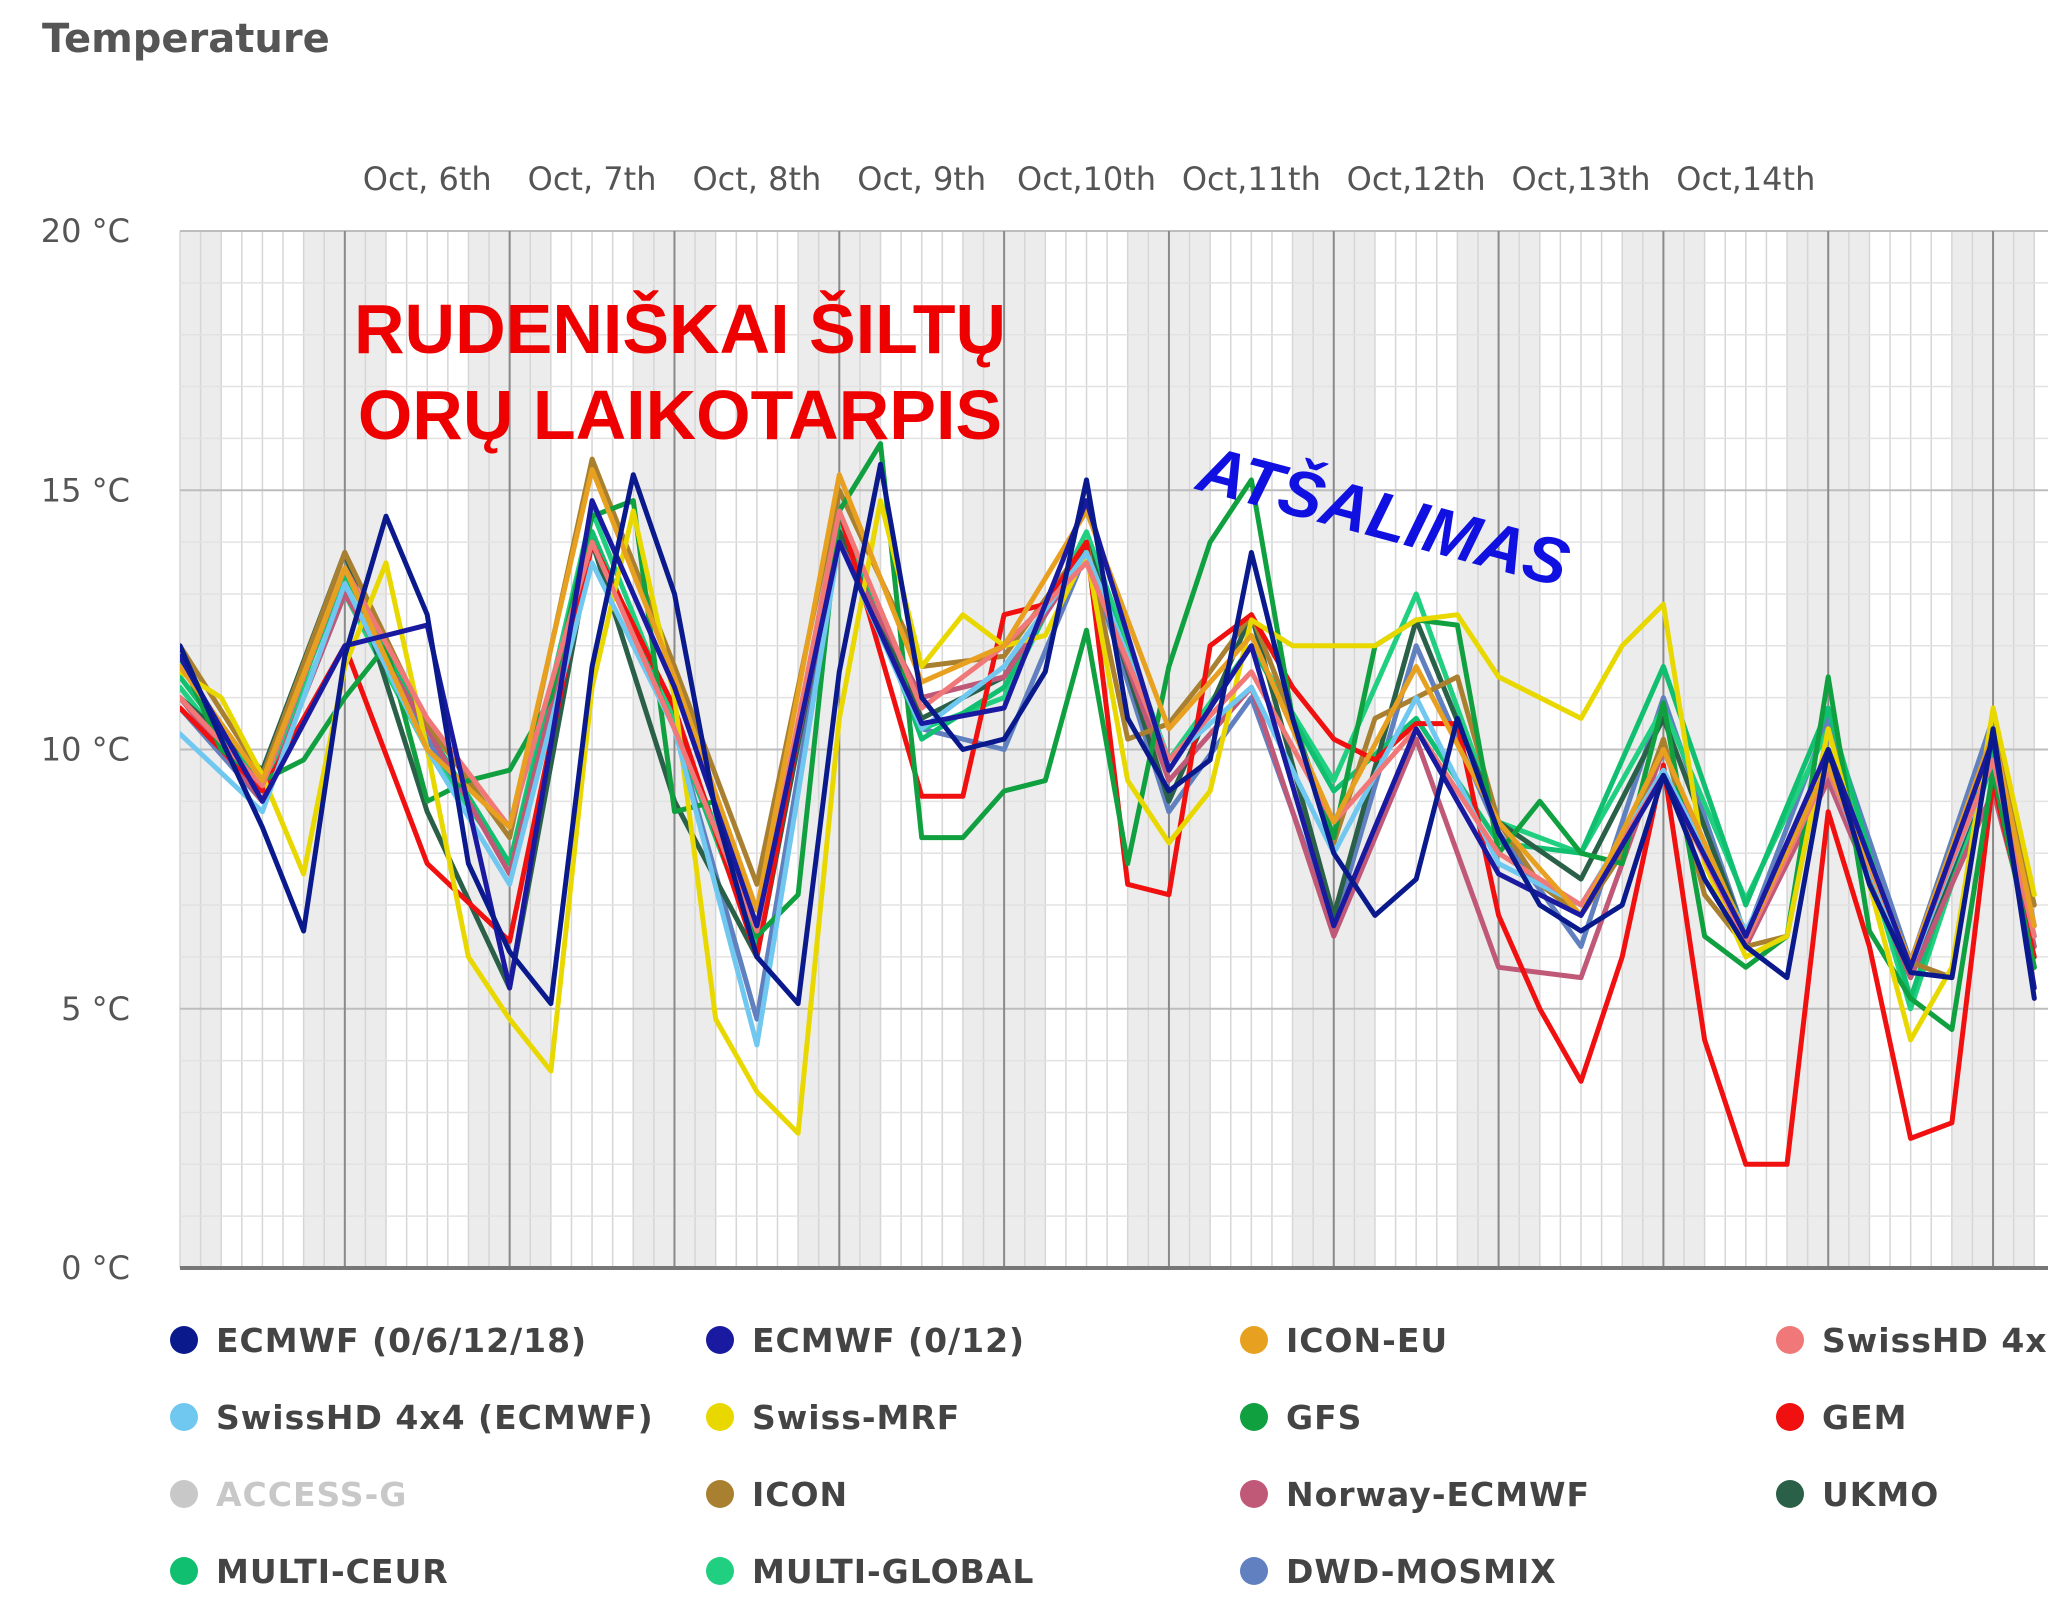  What do you see at coordinates (1251, 179) in the screenshot?
I see `x-day-label: Oct,11th` at bounding box center [1251, 179].